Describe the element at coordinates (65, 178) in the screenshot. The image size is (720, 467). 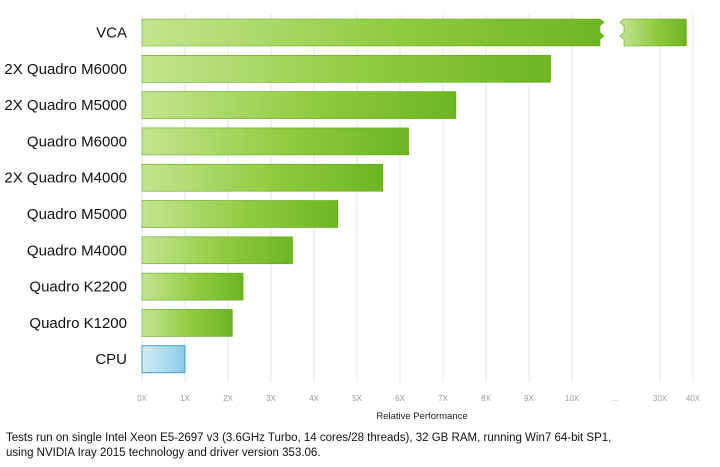
I see `category-label: 2X Quadro M4000` at that location.